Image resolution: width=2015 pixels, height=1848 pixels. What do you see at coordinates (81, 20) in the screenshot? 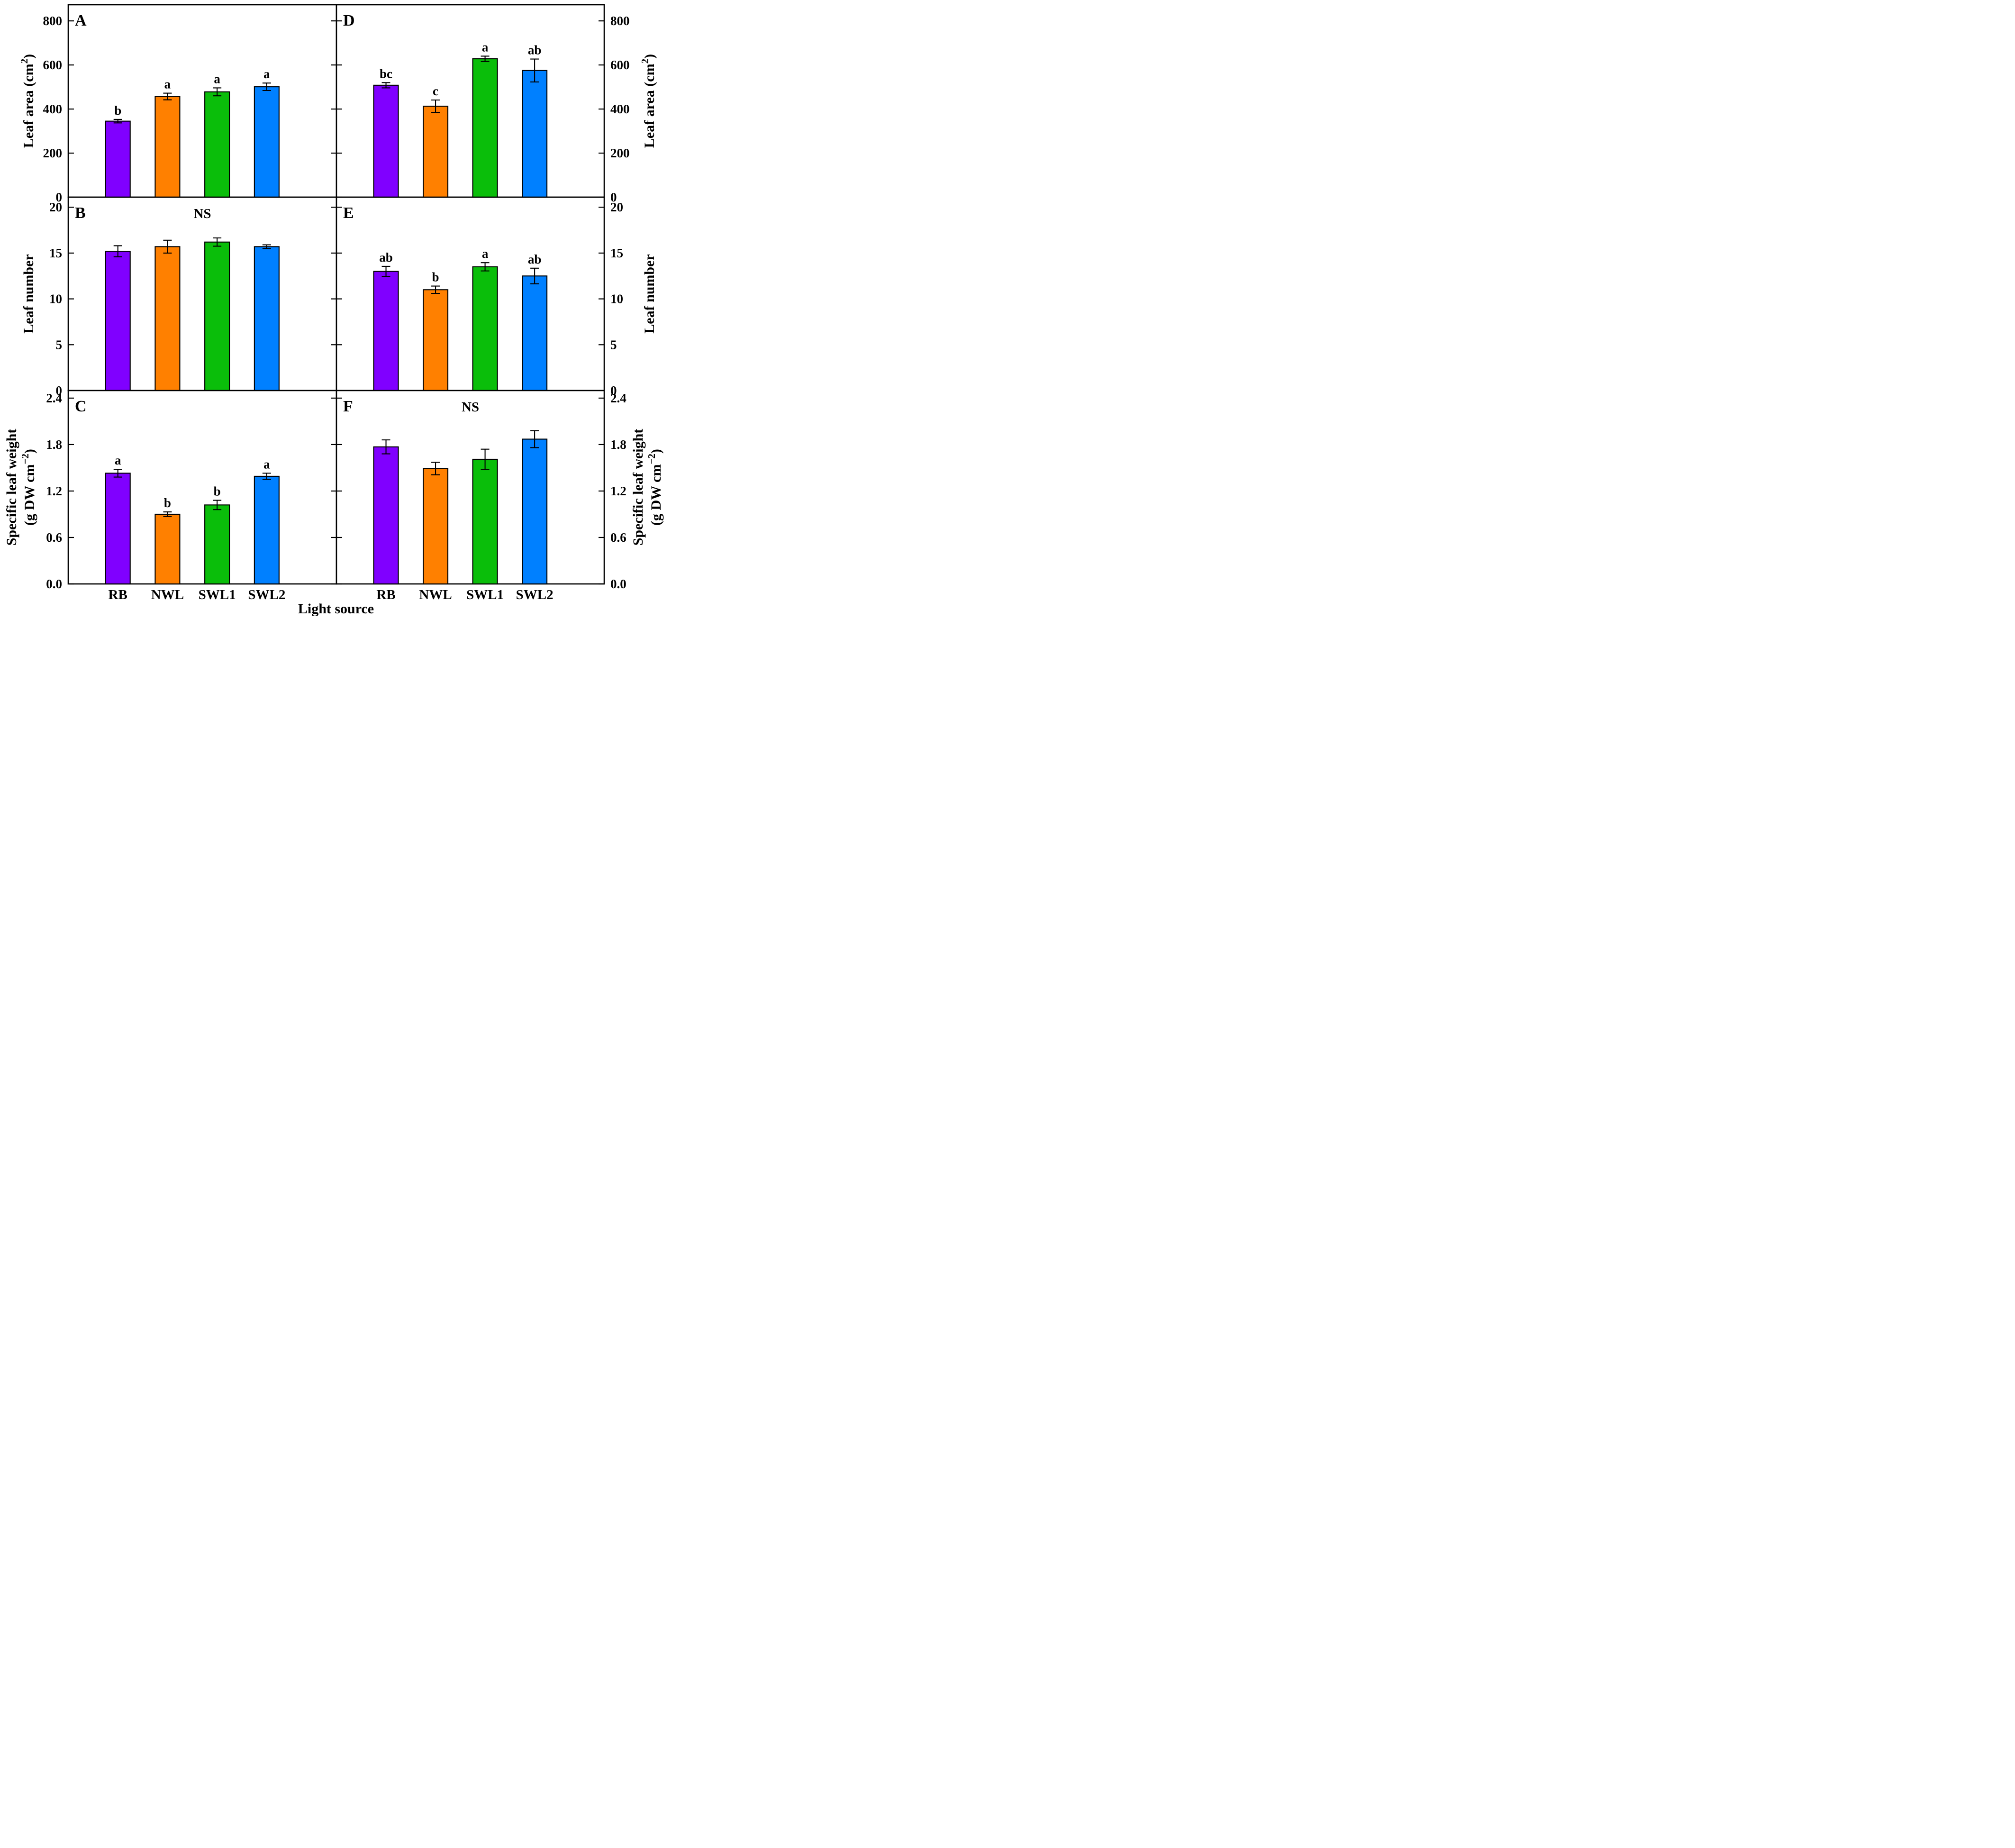
I see `panel-letter-A: A` at bounding box center [81, 20].